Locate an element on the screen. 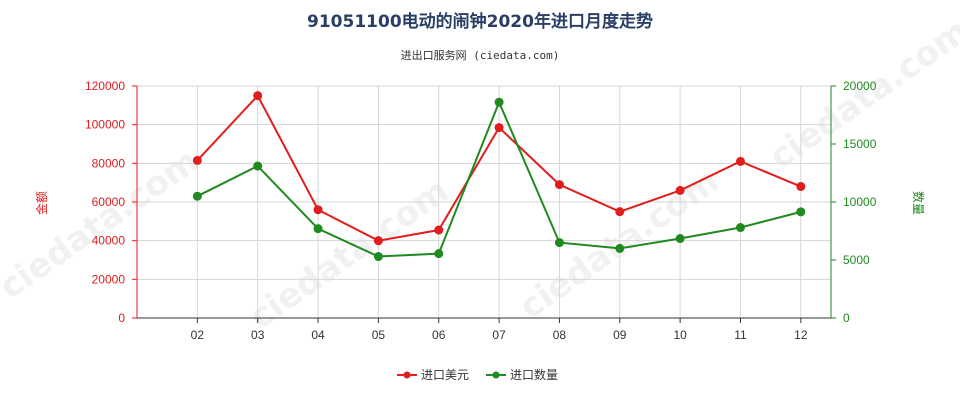  x-tick-label: 11 is located at coordinates (740, 335).